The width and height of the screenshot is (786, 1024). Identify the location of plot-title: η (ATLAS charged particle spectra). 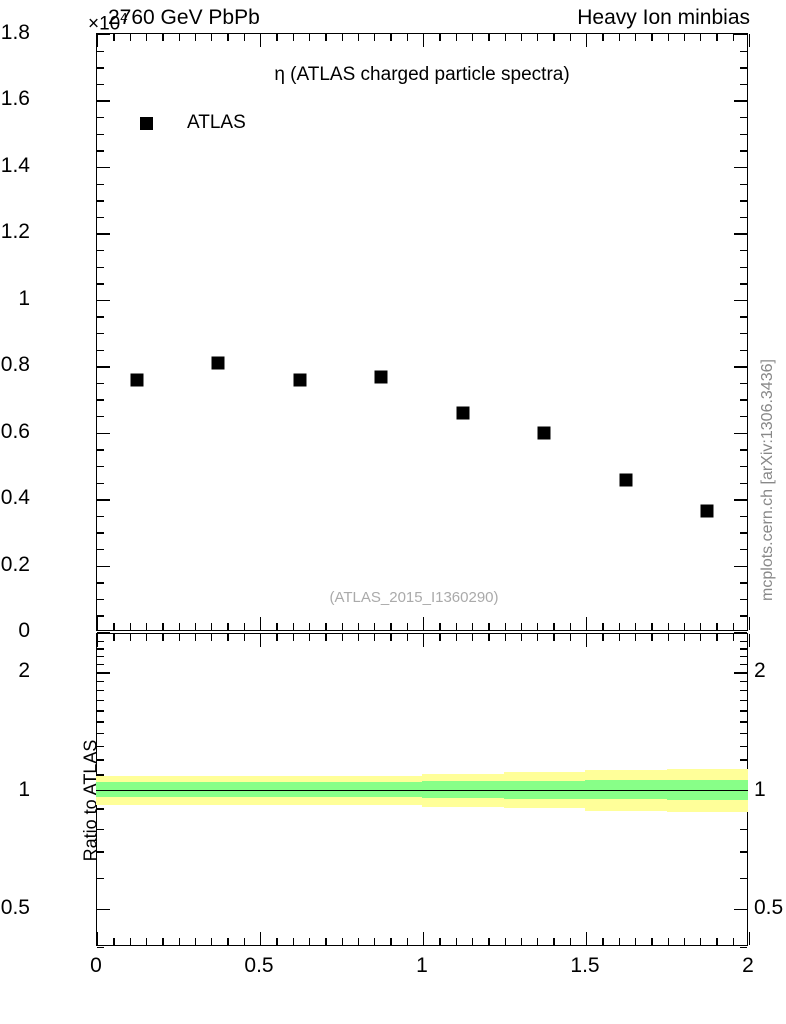
(422, 74).